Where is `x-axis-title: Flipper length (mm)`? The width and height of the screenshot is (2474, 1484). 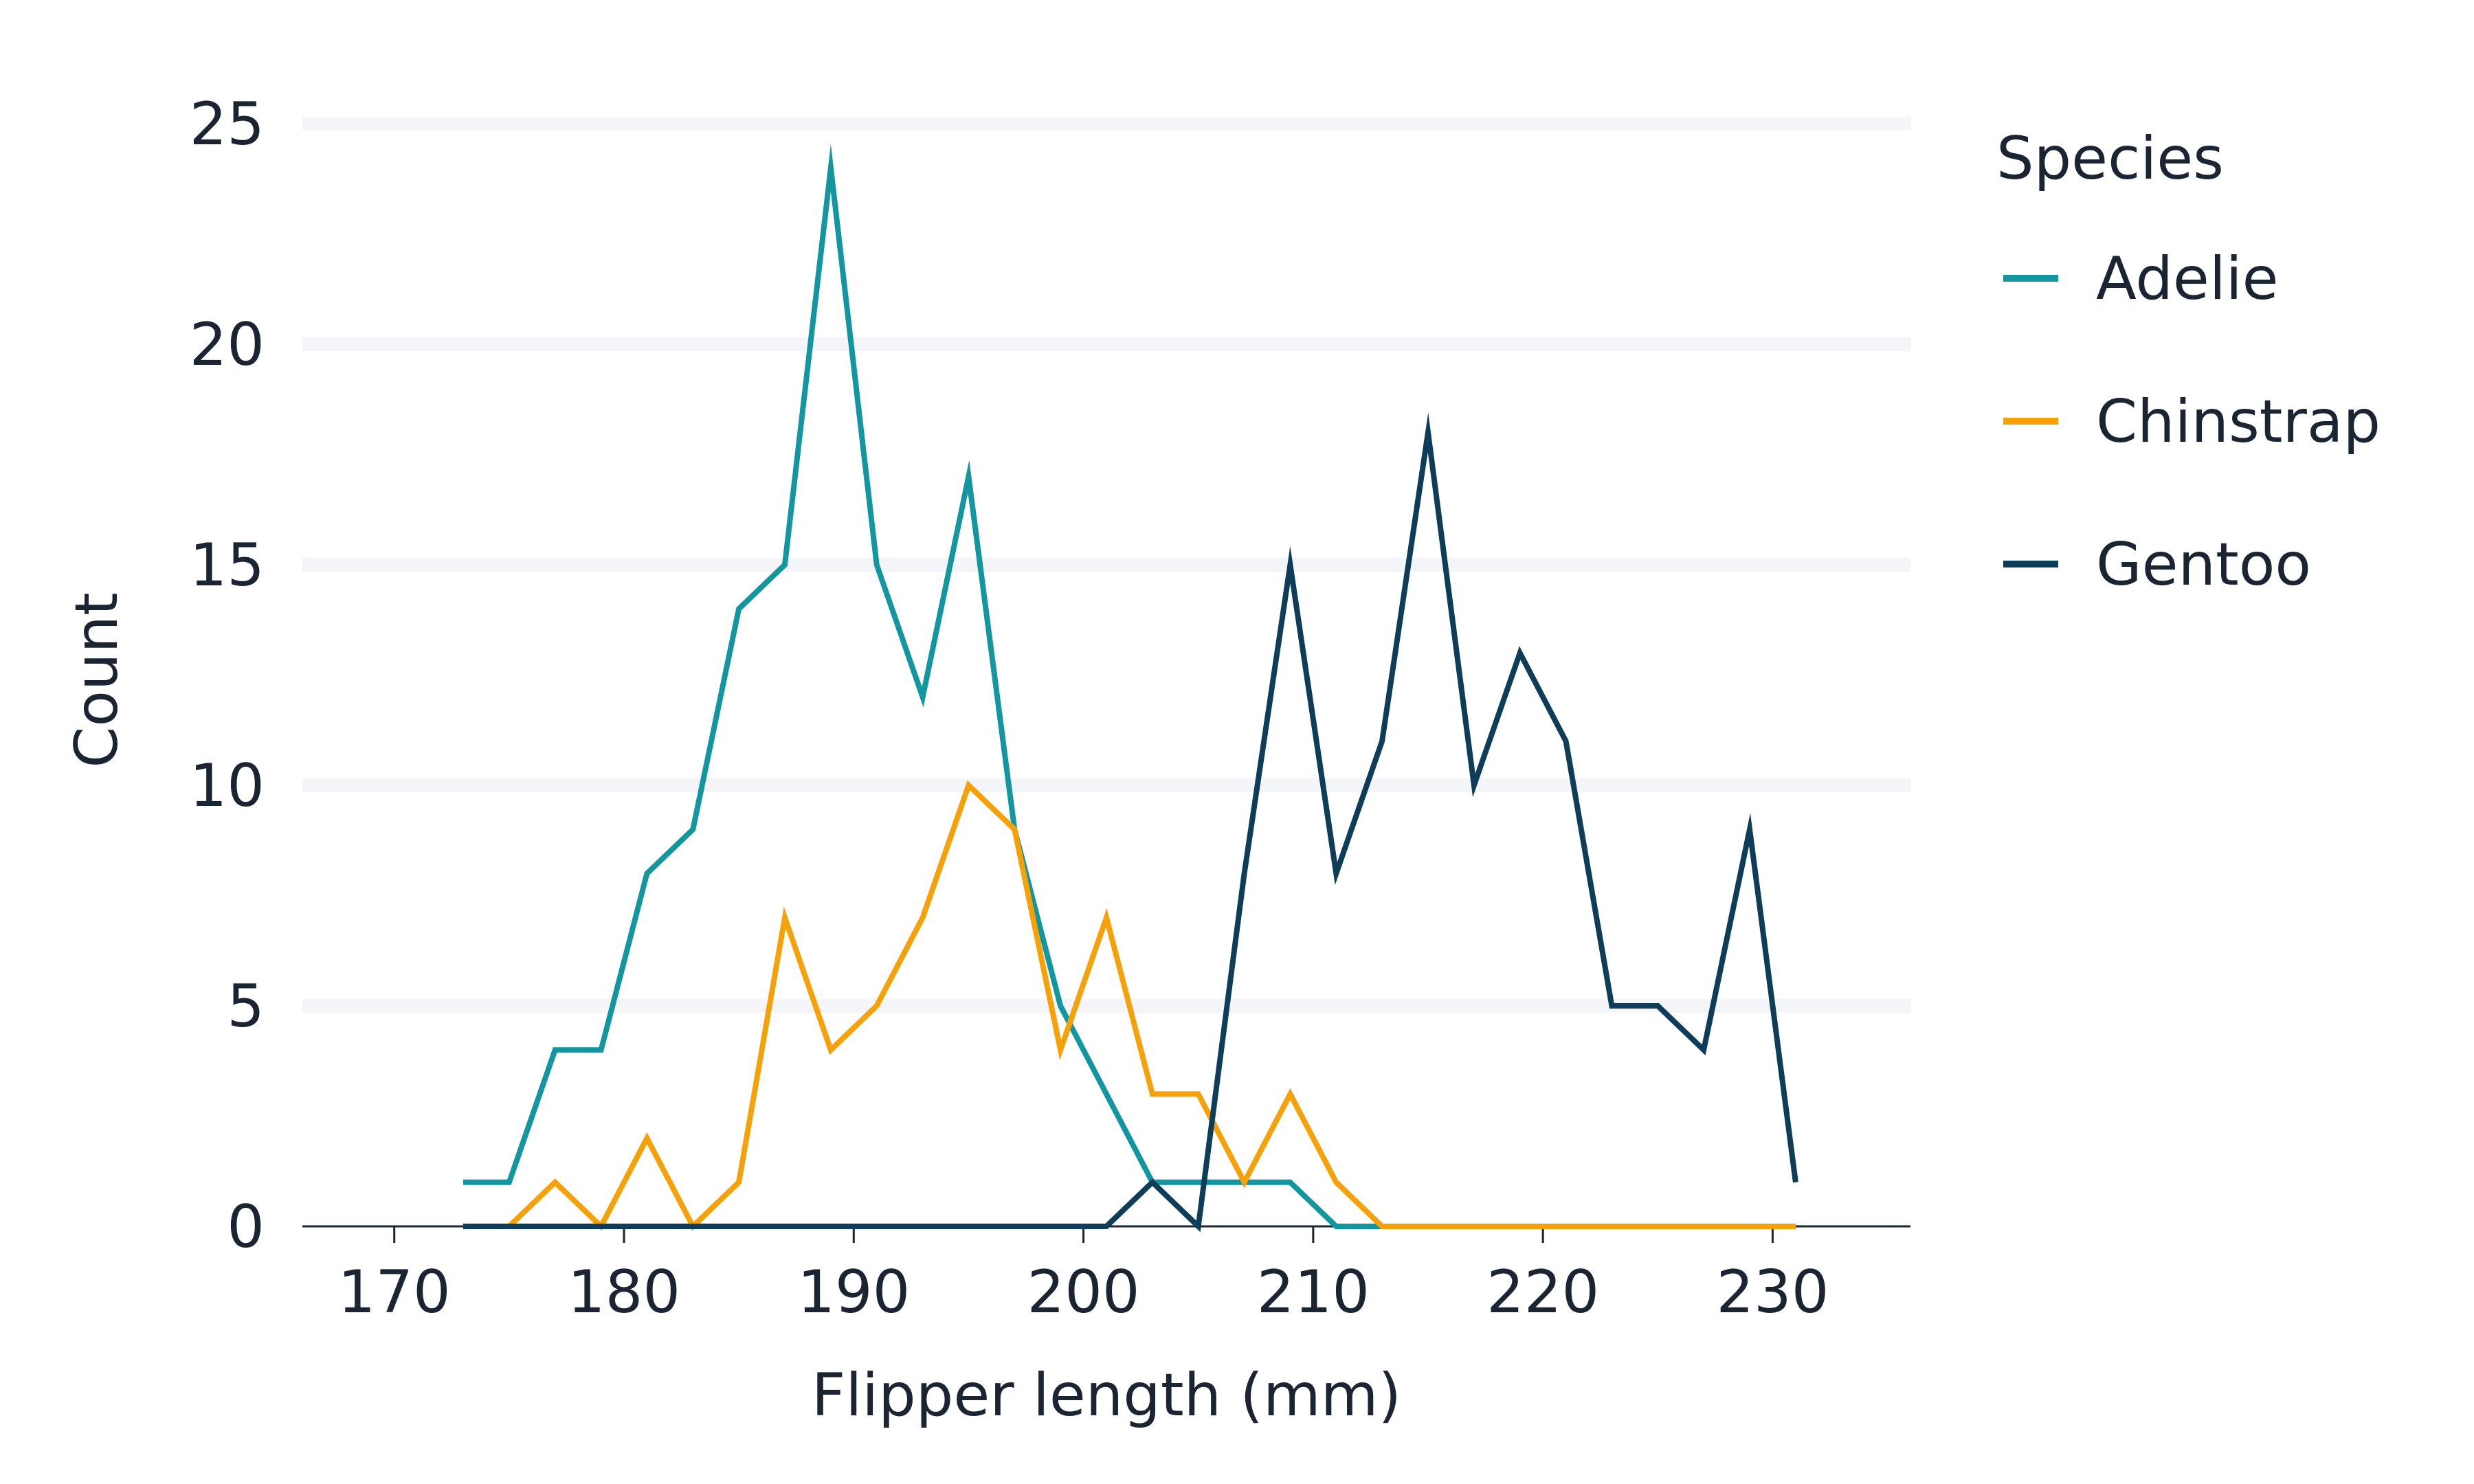
x-axis-title: Flipper length (mm) is located at coordinates (1106, 1395).